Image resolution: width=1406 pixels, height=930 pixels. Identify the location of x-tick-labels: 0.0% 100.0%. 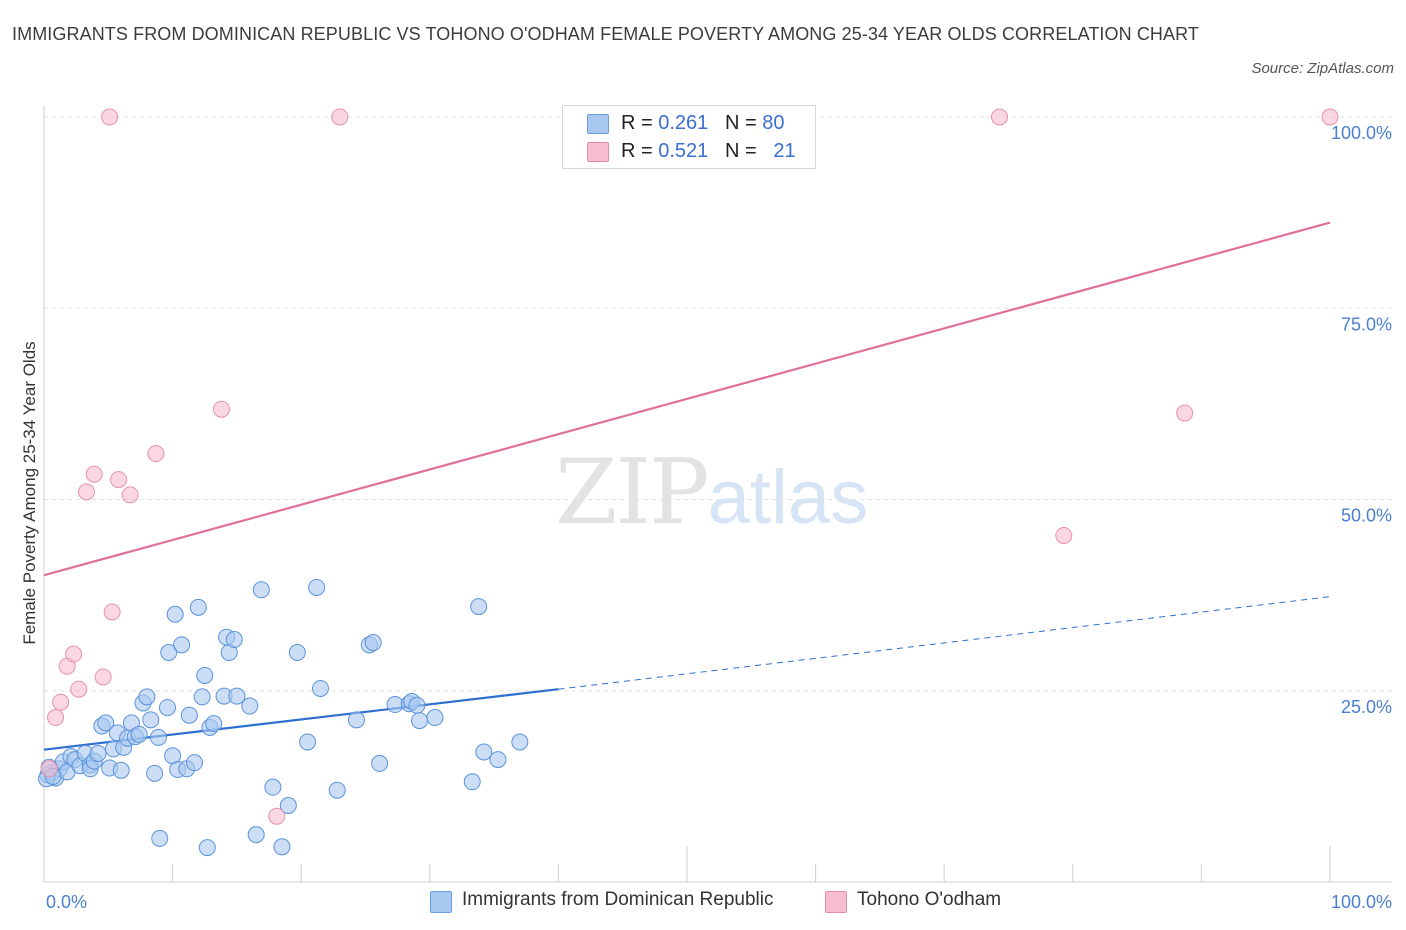
(719, 902).